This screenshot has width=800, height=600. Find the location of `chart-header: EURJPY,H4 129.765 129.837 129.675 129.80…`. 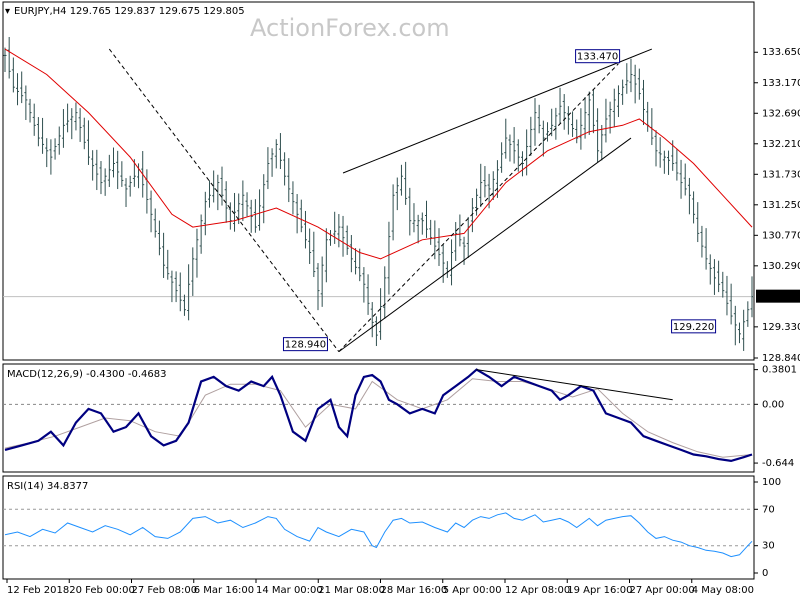

chart-header: EURJPY,H4 129.765 129.837 129.675 129.80… is located at coordinates (129, 11).